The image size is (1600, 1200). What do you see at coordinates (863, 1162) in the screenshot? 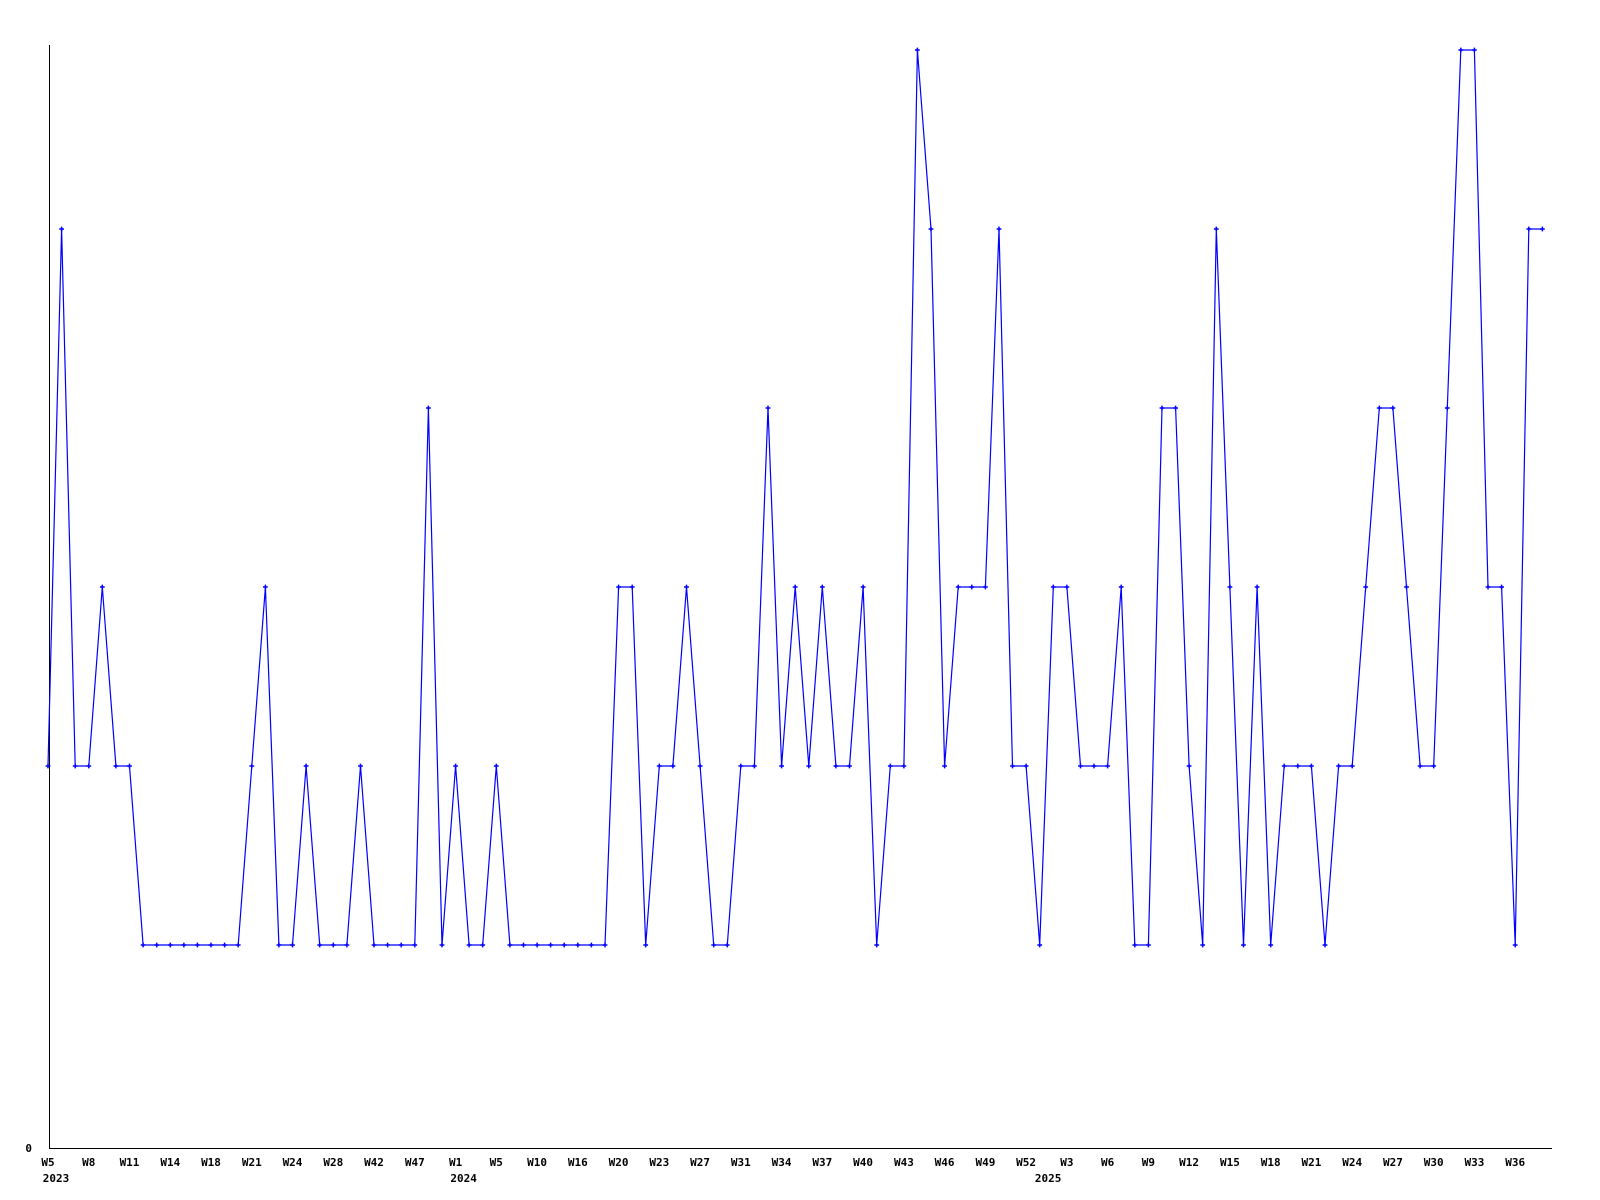
I see `x-tick-label: W40` at bounding box center [863, 1162].